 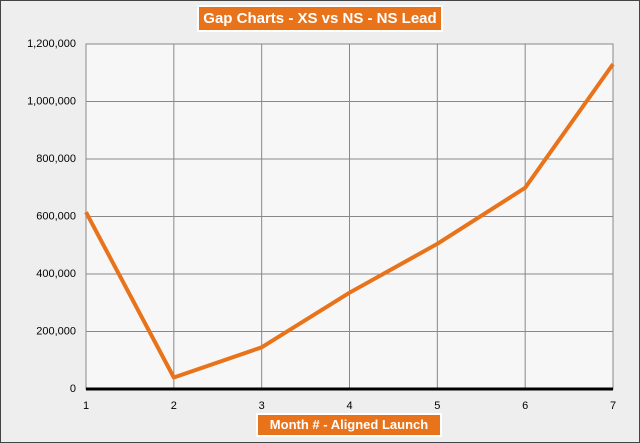 I want to click on y-tick-label: 600,000, so click(x=56, y=216).